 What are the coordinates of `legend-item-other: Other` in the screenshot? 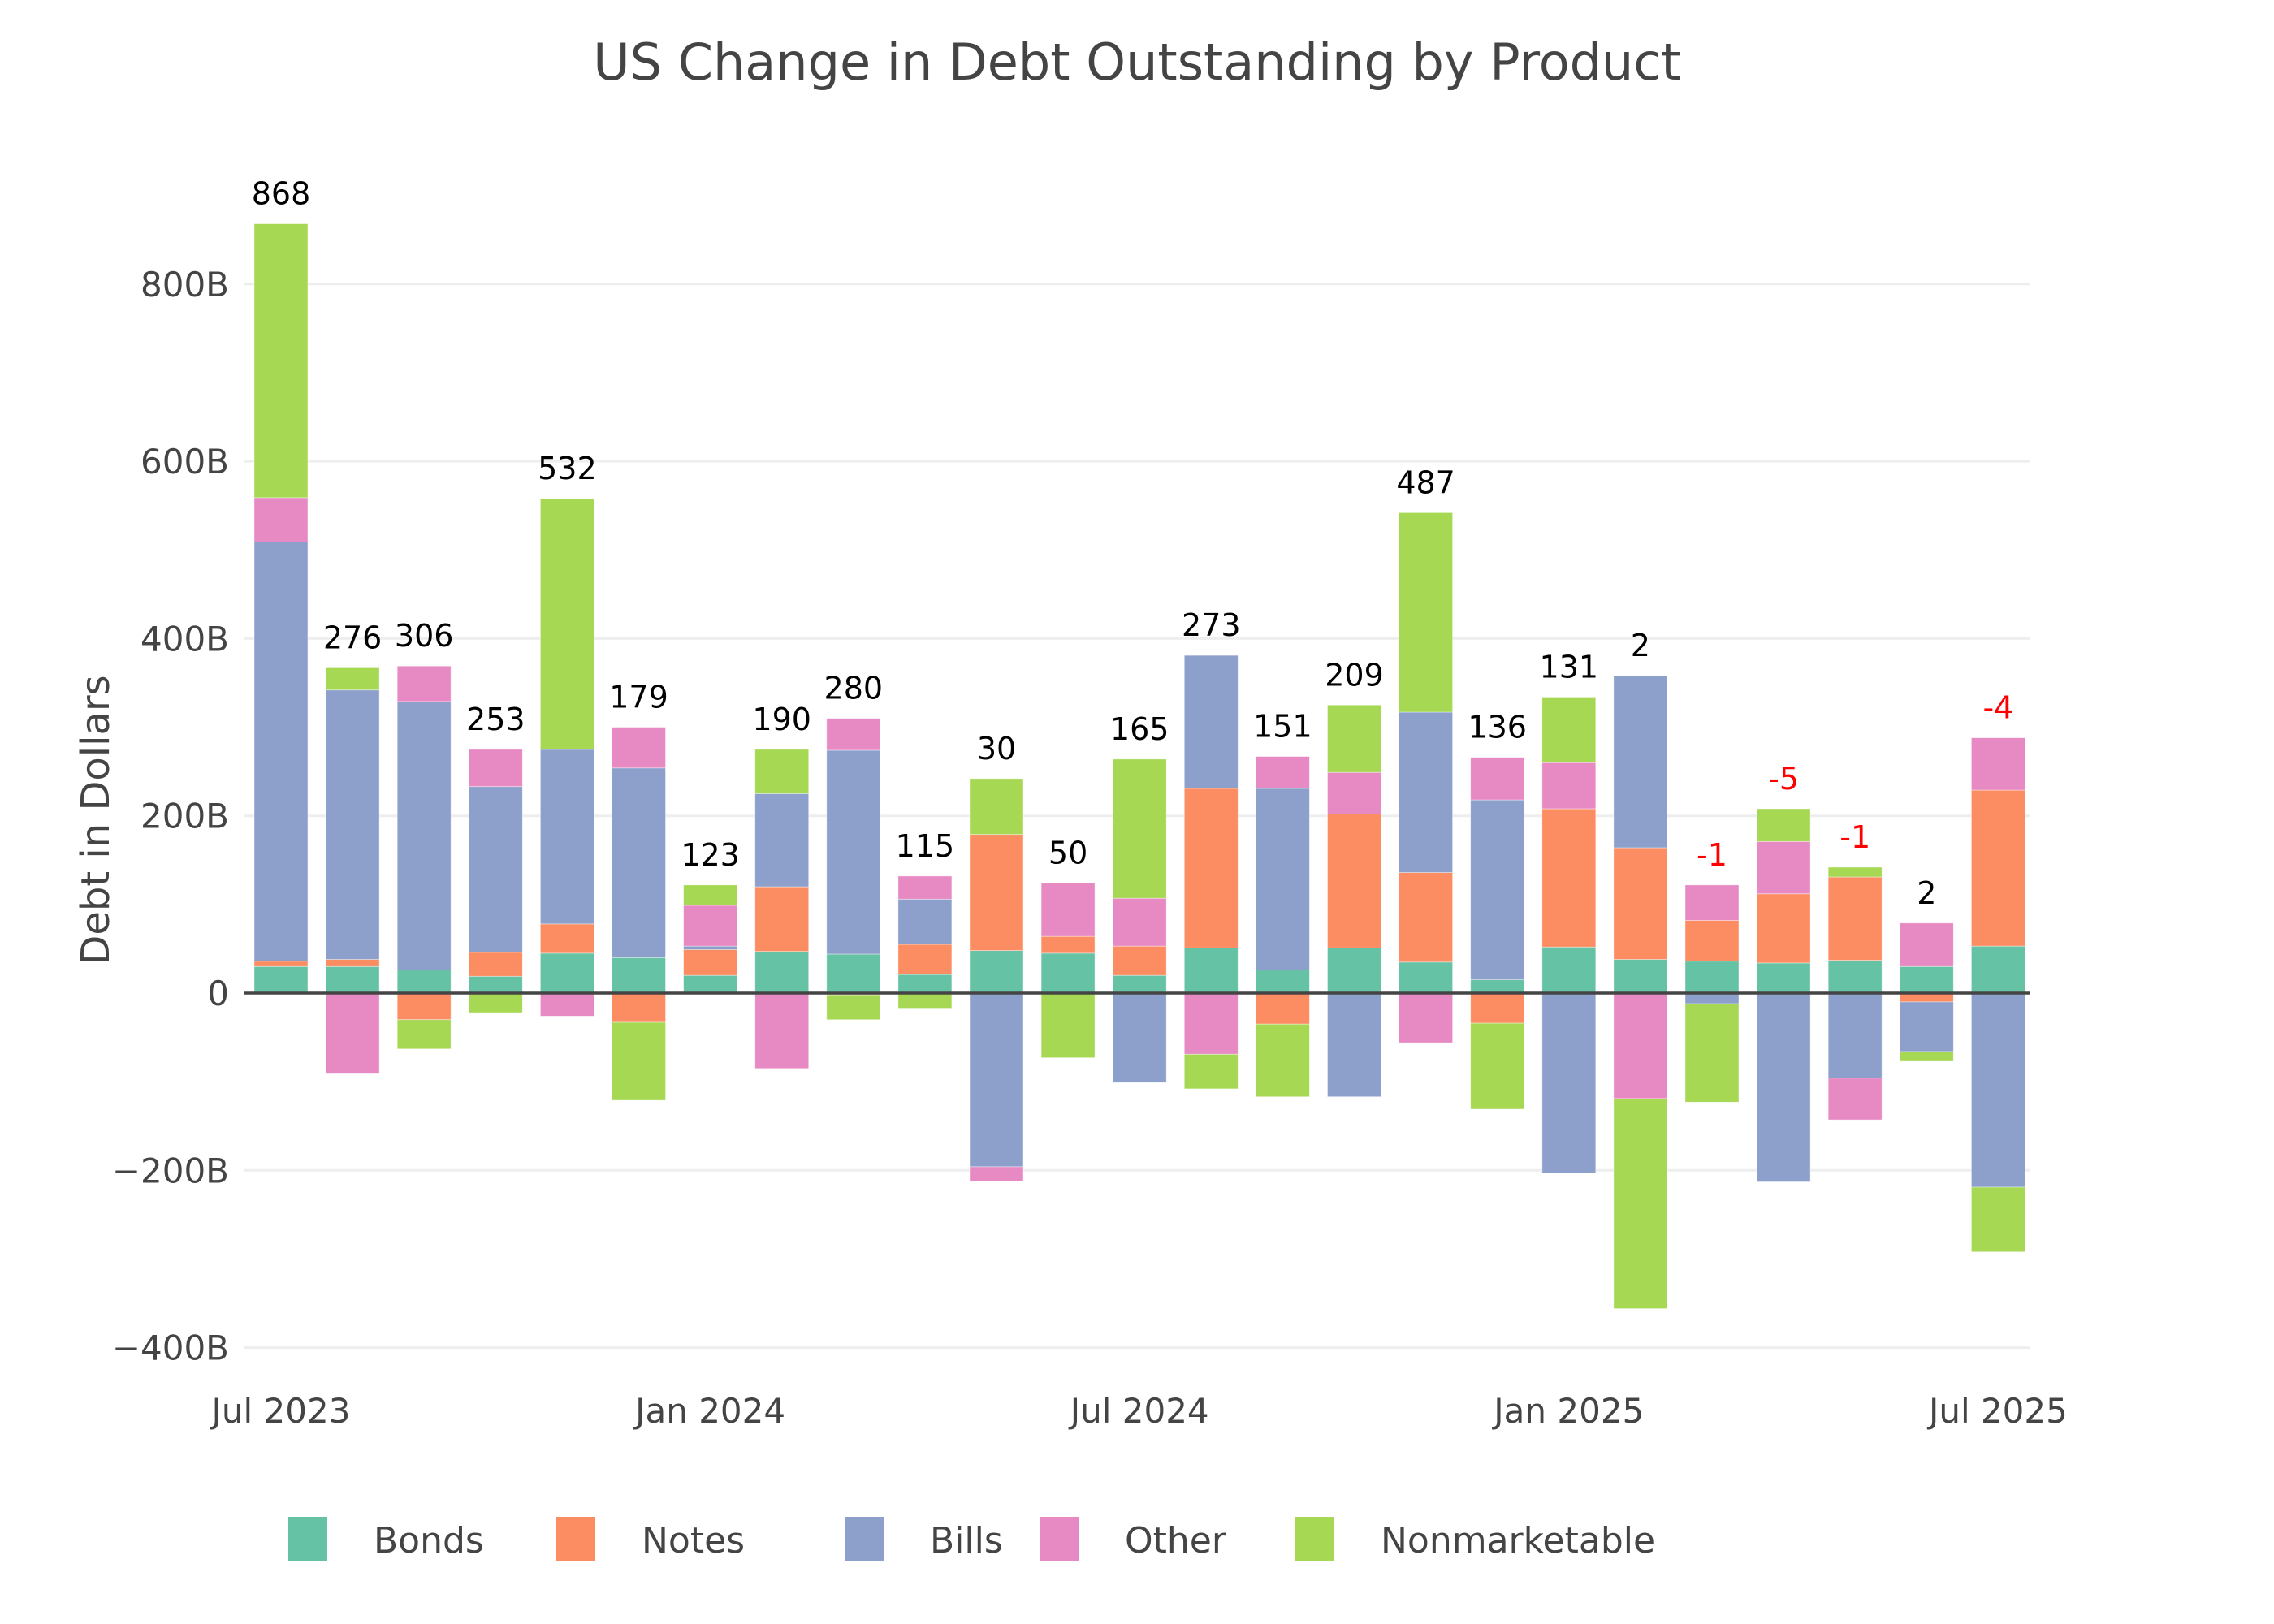 It's located at (1133, 1539).